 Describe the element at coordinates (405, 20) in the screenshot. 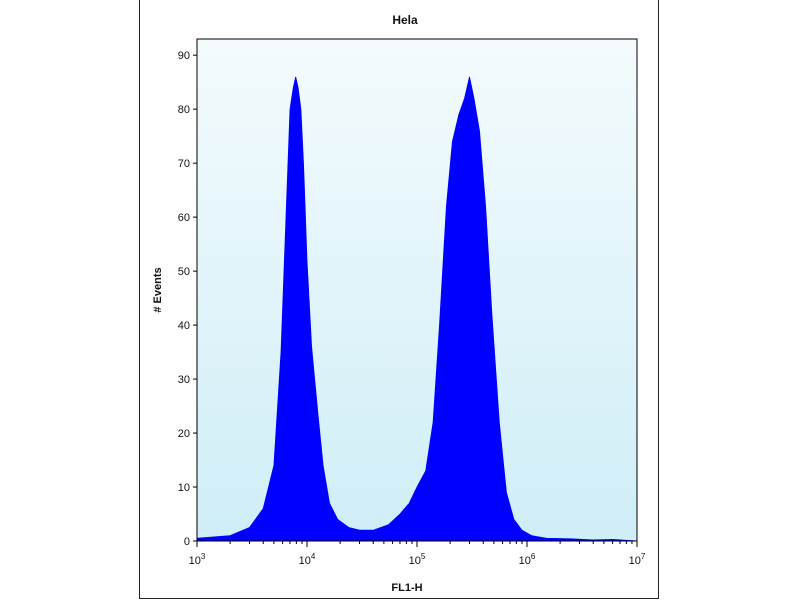

I see `chart-title: Hela` at that location.